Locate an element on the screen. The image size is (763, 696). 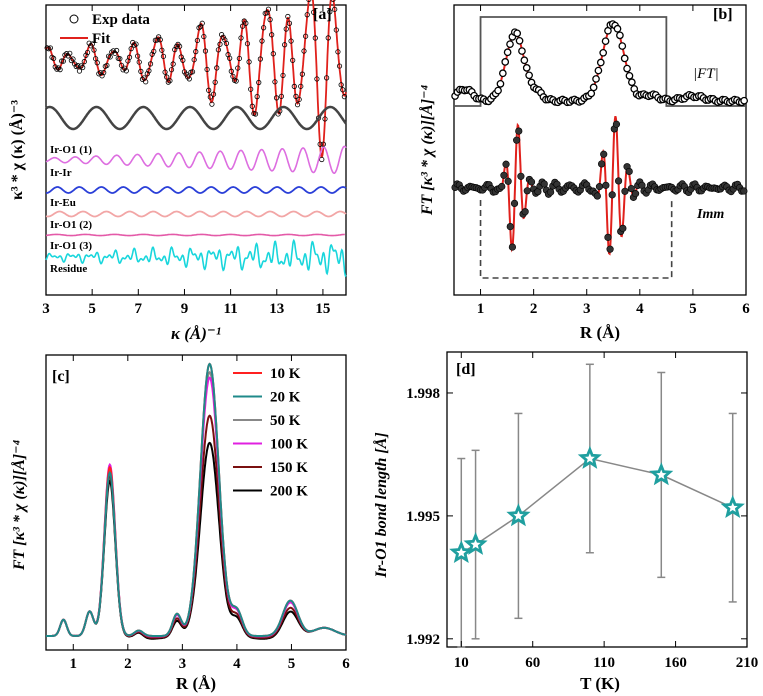
panel-c-xlabel: R (Å) is located at coordinates (196, 683).